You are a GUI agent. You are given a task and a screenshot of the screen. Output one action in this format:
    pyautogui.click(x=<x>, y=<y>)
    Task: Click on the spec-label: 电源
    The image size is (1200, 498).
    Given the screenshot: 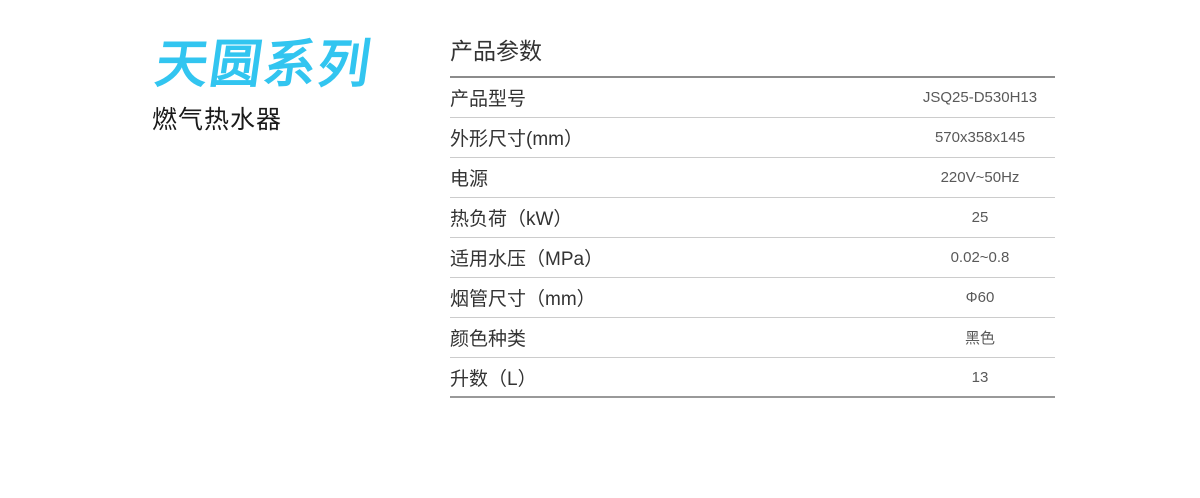 What is the action you would take?
    pyautogui.click(x=469, y=179)
    